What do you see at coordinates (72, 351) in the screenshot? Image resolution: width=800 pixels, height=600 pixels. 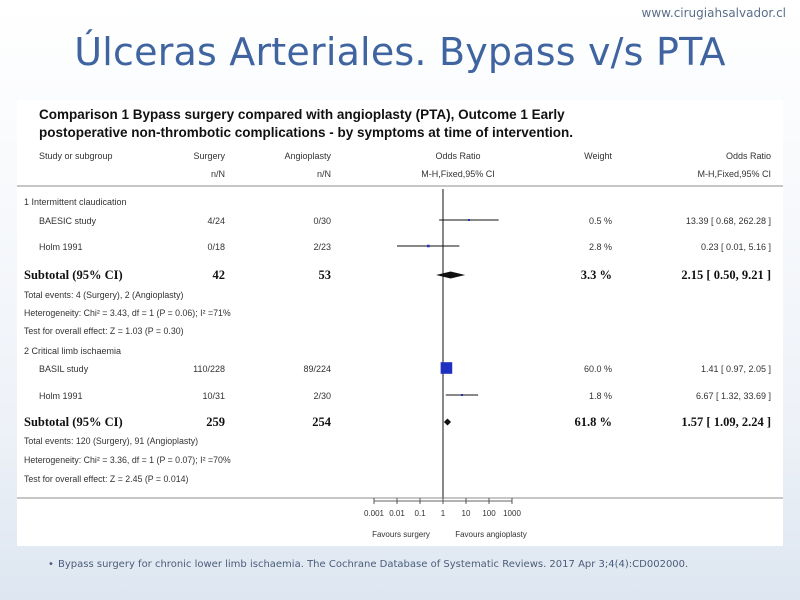 I see `group-2-label: 2 Critical limb ischaemia` at bounding box center [72, 351].